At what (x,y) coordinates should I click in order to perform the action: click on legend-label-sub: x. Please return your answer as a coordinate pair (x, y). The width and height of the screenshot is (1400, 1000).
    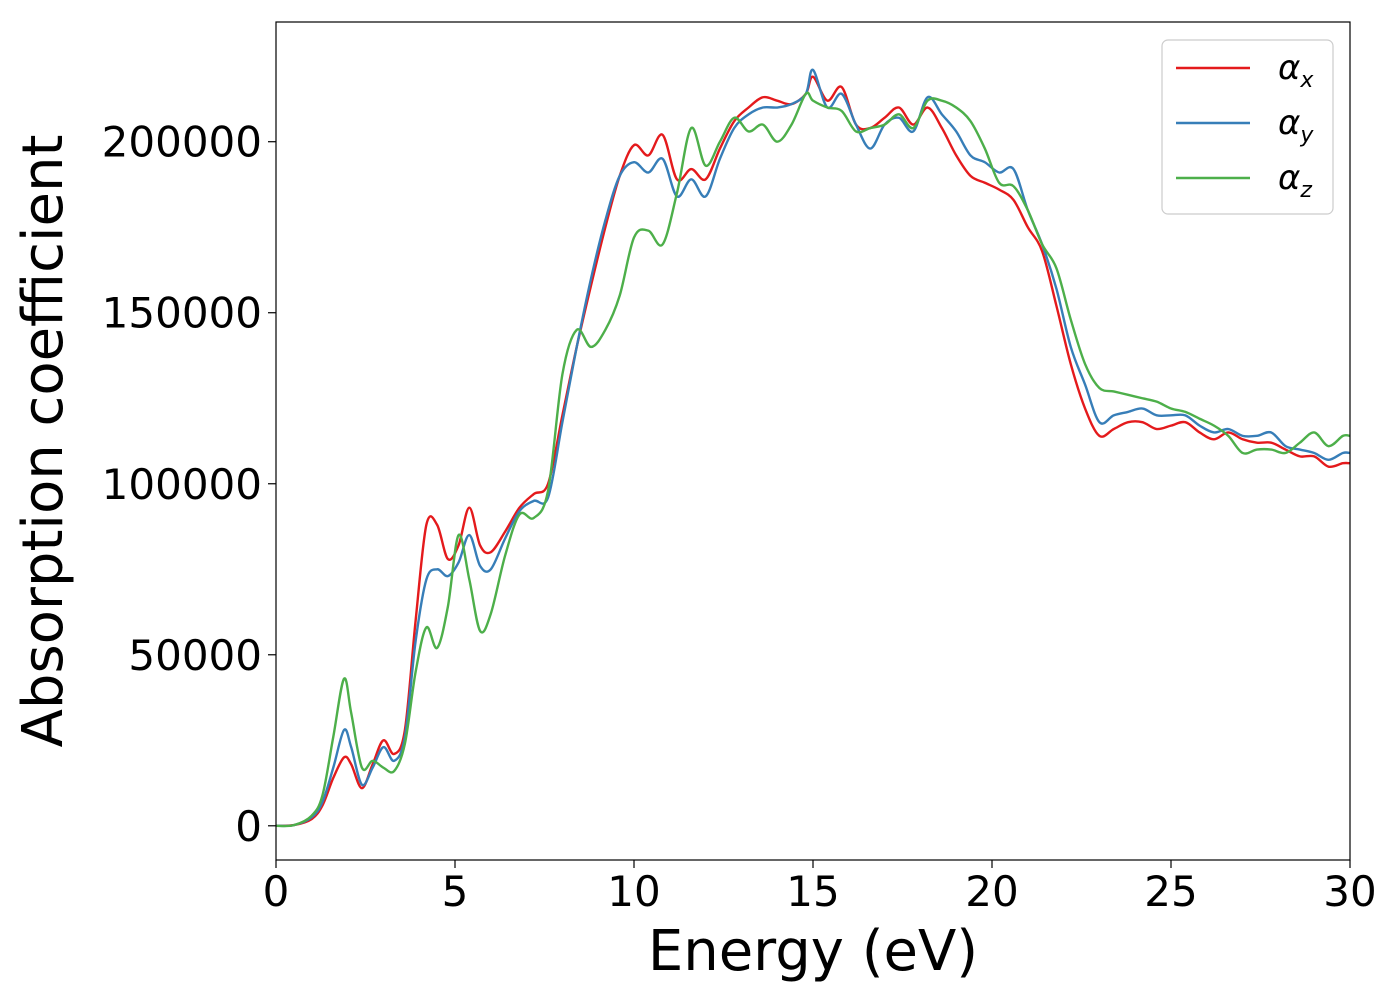
    Looking at the image, I should click on (1306, 80).